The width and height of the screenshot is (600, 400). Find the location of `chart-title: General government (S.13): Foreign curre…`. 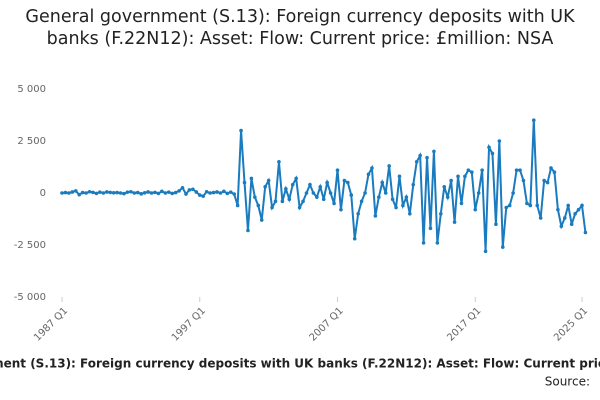

chart-title: General government (S.13): Foreign curre… is located at coordinates (300, 28).